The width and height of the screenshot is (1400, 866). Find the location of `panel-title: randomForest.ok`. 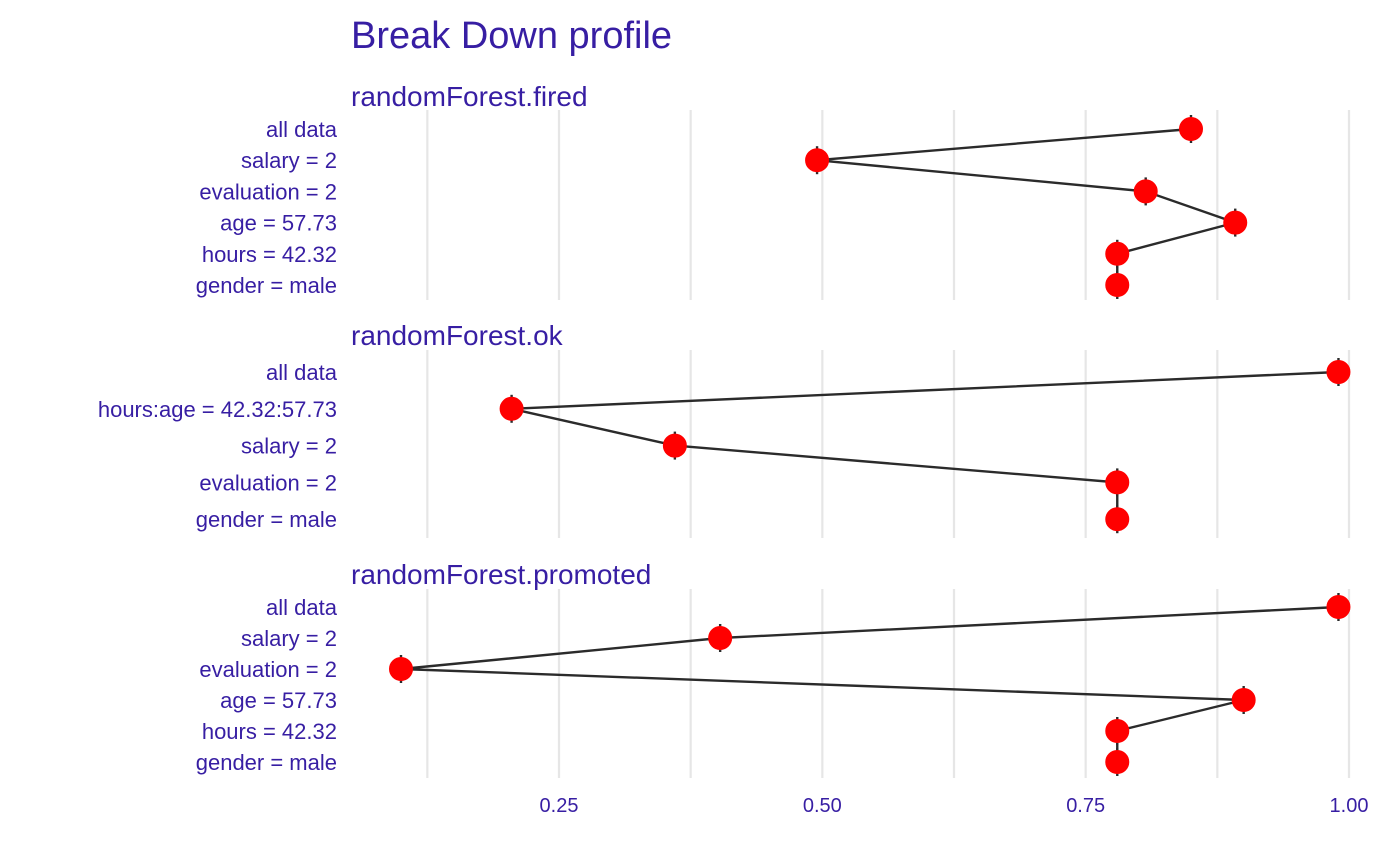

panel-title: randomForest.ok is located at coordinates (457, 335).